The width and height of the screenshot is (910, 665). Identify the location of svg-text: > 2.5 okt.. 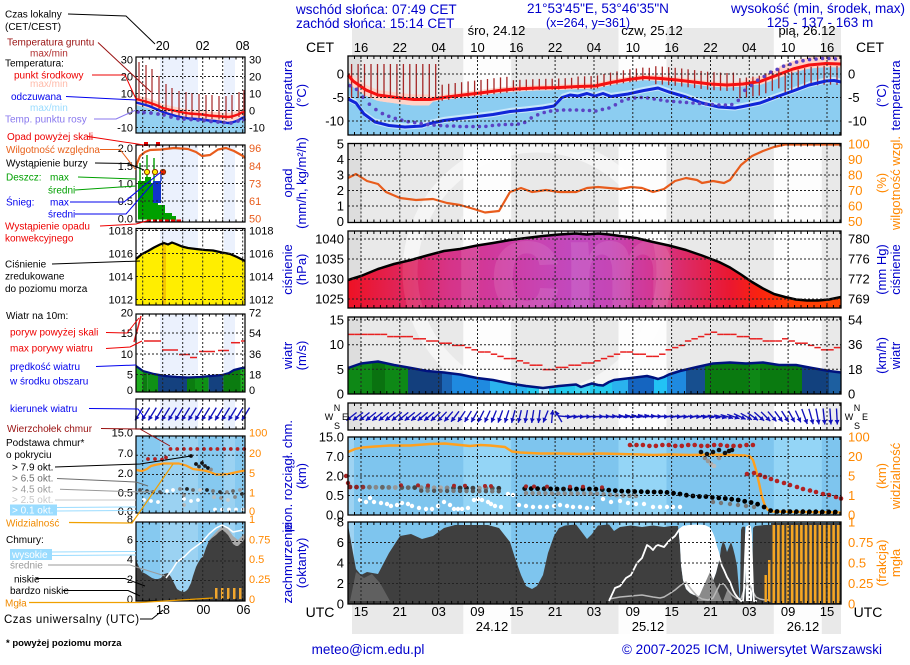
(32, 500).